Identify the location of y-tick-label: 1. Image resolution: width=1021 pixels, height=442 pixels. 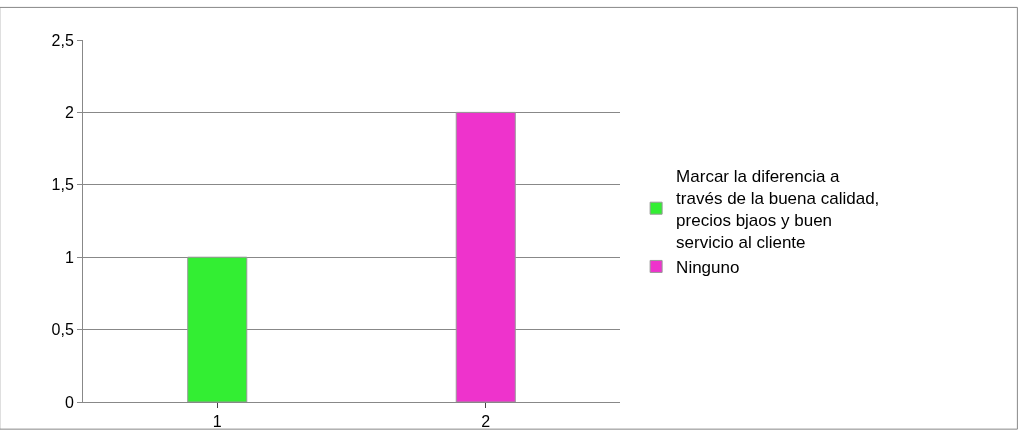
(69, 257).